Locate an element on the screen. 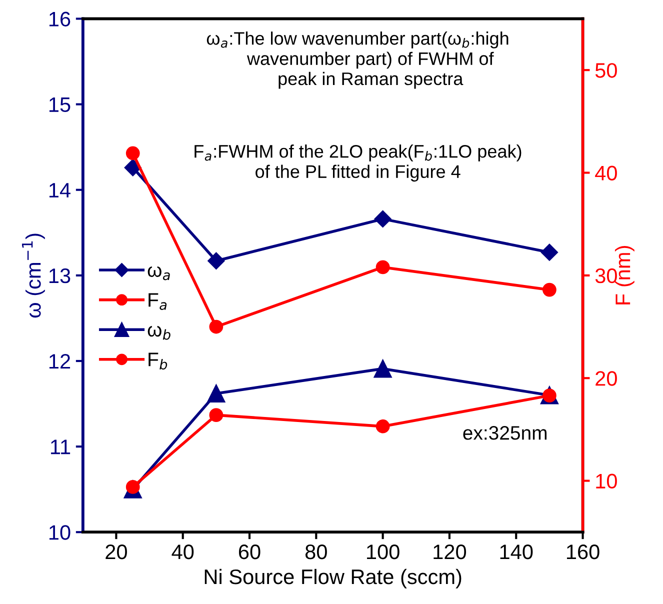 The height and width of the screenshot is (604, 663). y-tick-label: 12 is located at coordinates (59, 361).